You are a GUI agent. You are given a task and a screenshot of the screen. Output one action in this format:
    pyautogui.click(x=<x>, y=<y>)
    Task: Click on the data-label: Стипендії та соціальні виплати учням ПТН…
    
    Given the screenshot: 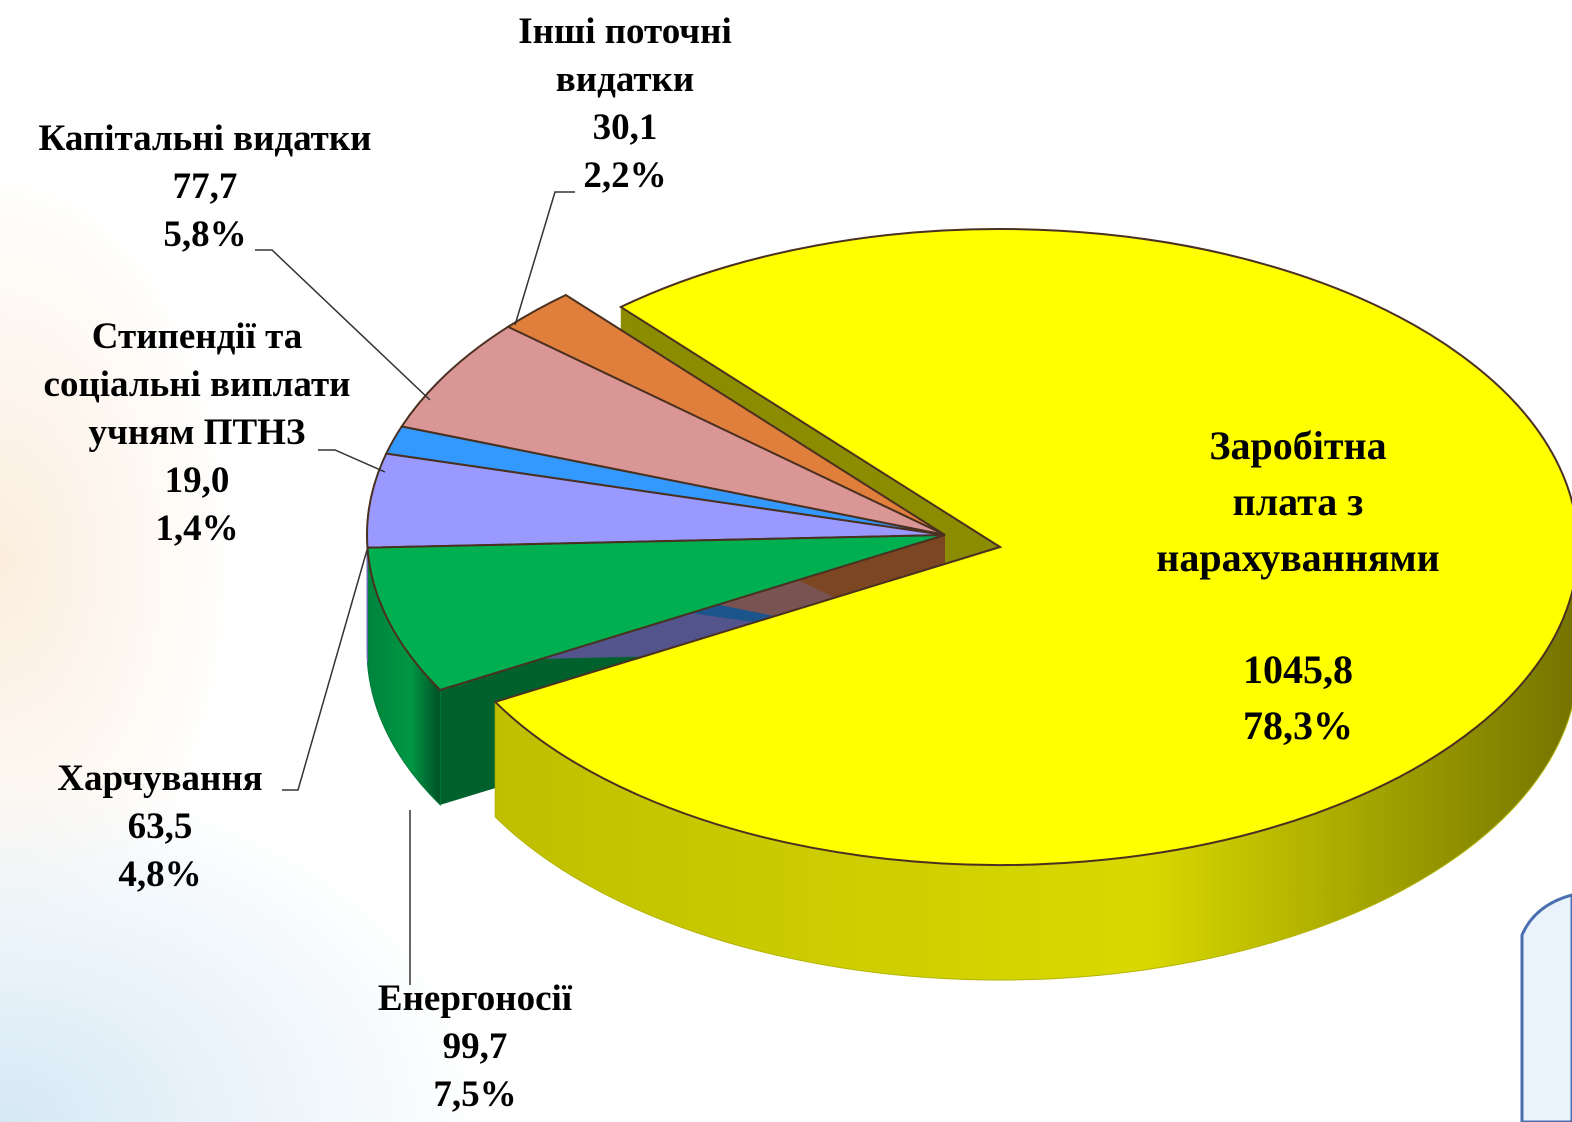 What is the action you would take?
    pyautogui.click(x=197, y=433)
    